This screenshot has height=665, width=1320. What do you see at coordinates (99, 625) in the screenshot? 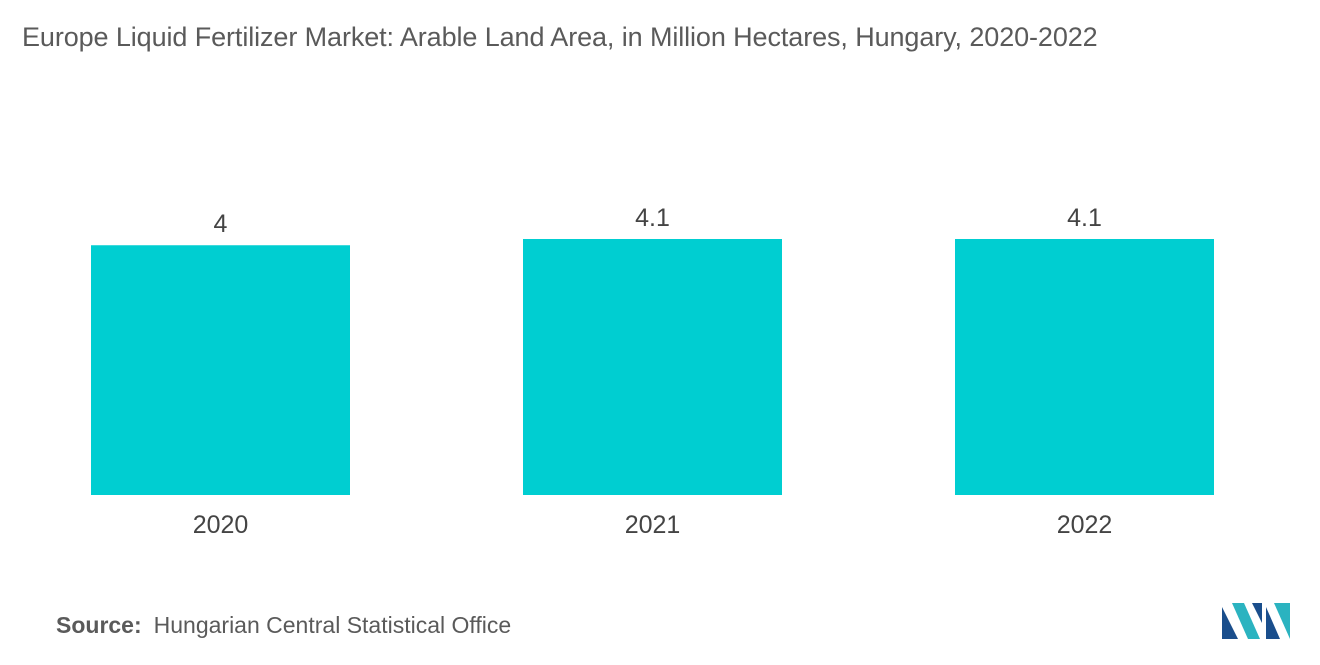
I see `source-label: Source:` at bounding box center [99, 625].